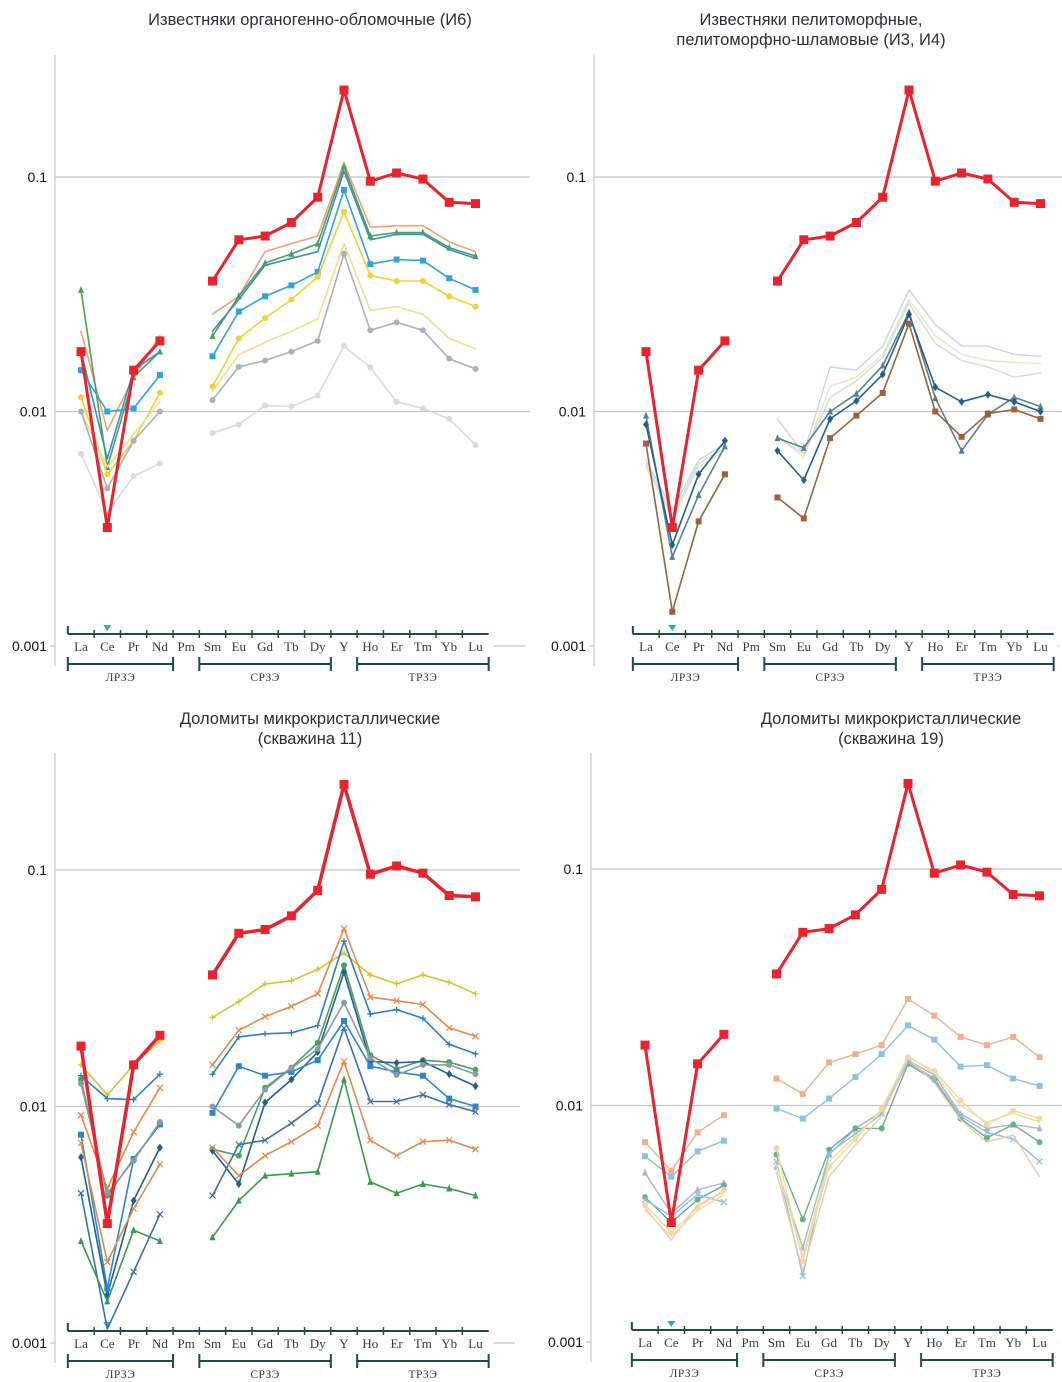 Image resolution: width=1062 pixels, height=1382 pixels. Describe the element at coordinates (909, 646) in the screenshot. I see `element-label-y: Y` at that location.